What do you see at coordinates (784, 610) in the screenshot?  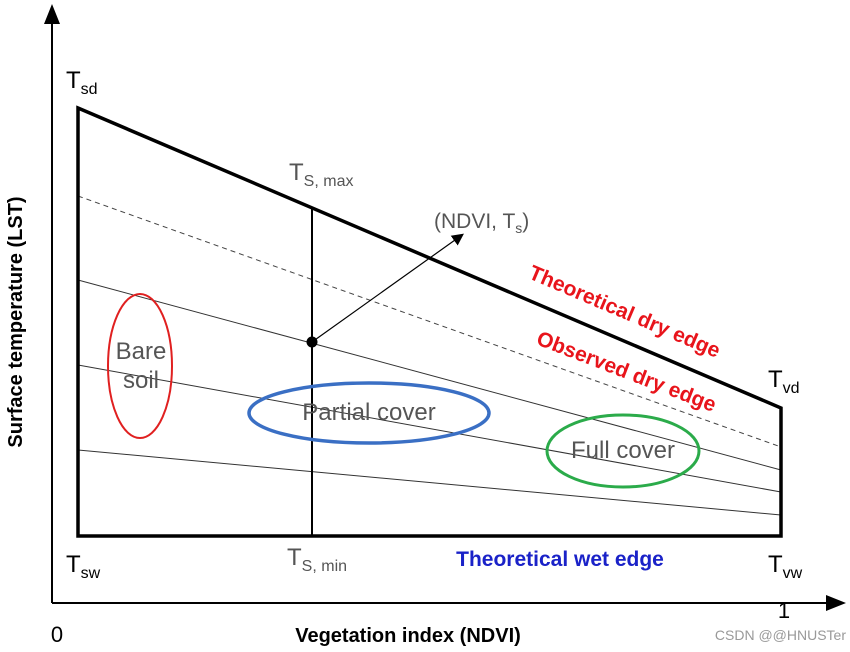 I see `x-max: 1` at bounding box center [784, 610].